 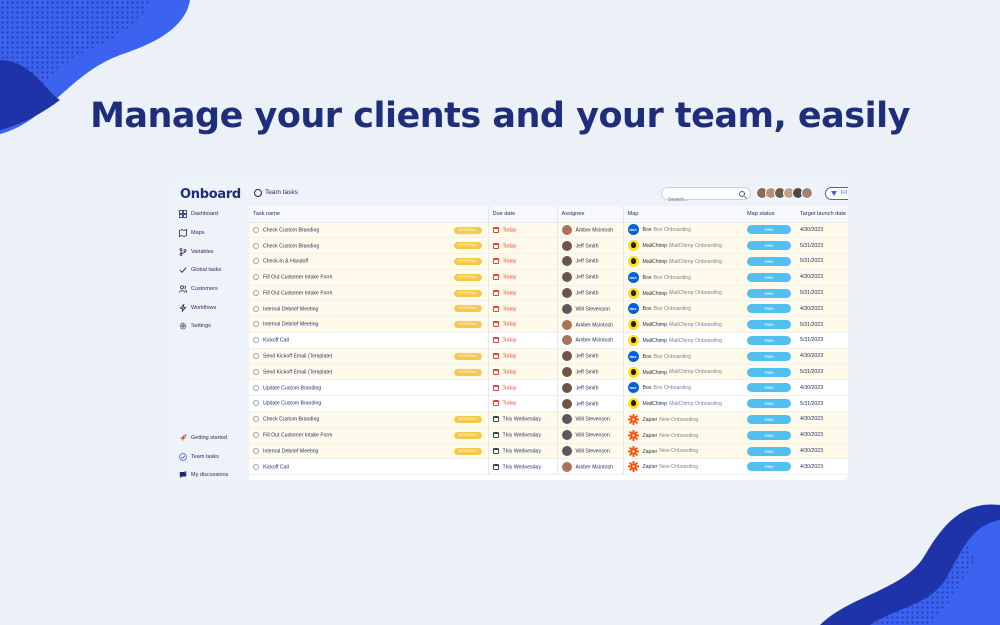 I want to click on sidebar-item-variables: Variables, so click(x=196, y=252).